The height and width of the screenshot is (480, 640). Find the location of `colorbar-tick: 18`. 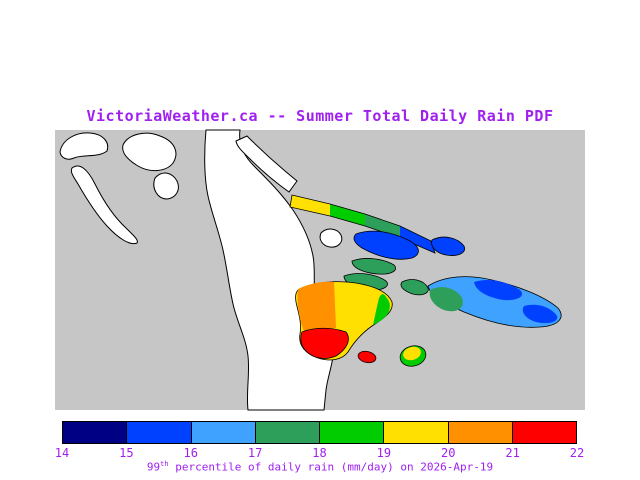

colorbar-tick: 18 is located at coordinates (319, 453).